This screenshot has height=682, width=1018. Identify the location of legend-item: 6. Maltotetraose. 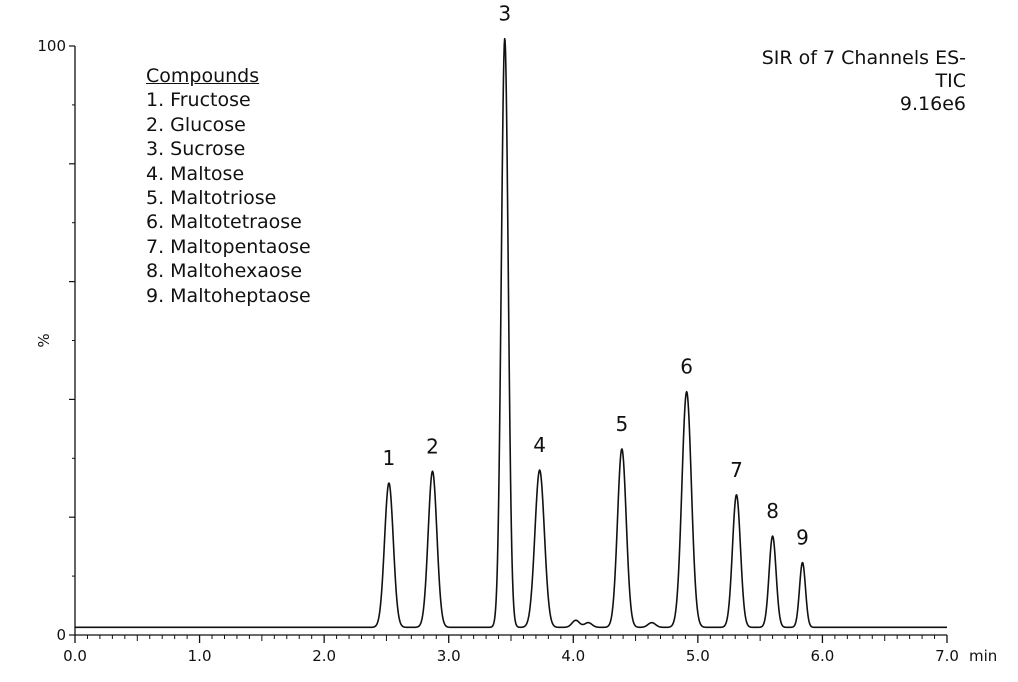
(224, 222).